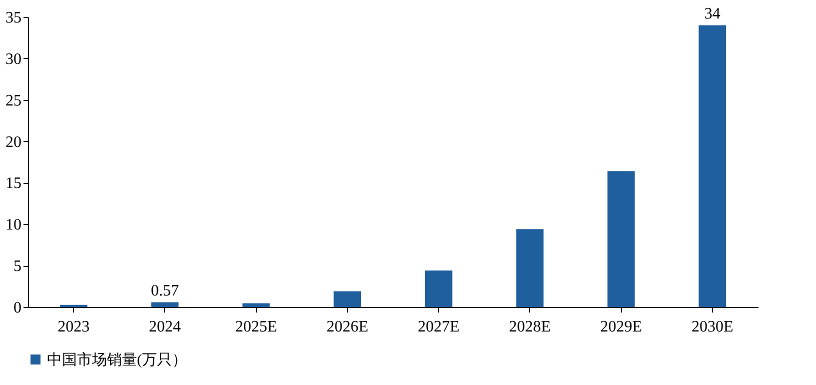 The image size is (816, 385). Describe the element at coordinates (14, 183) in the screenshot. I see `y-tick-label: 15` at that location.